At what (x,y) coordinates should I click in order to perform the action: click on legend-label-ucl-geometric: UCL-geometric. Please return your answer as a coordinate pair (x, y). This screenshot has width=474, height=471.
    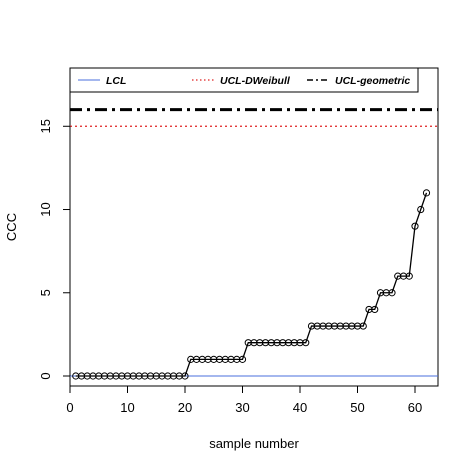
    Looking at the image, I should click on (372, 81).